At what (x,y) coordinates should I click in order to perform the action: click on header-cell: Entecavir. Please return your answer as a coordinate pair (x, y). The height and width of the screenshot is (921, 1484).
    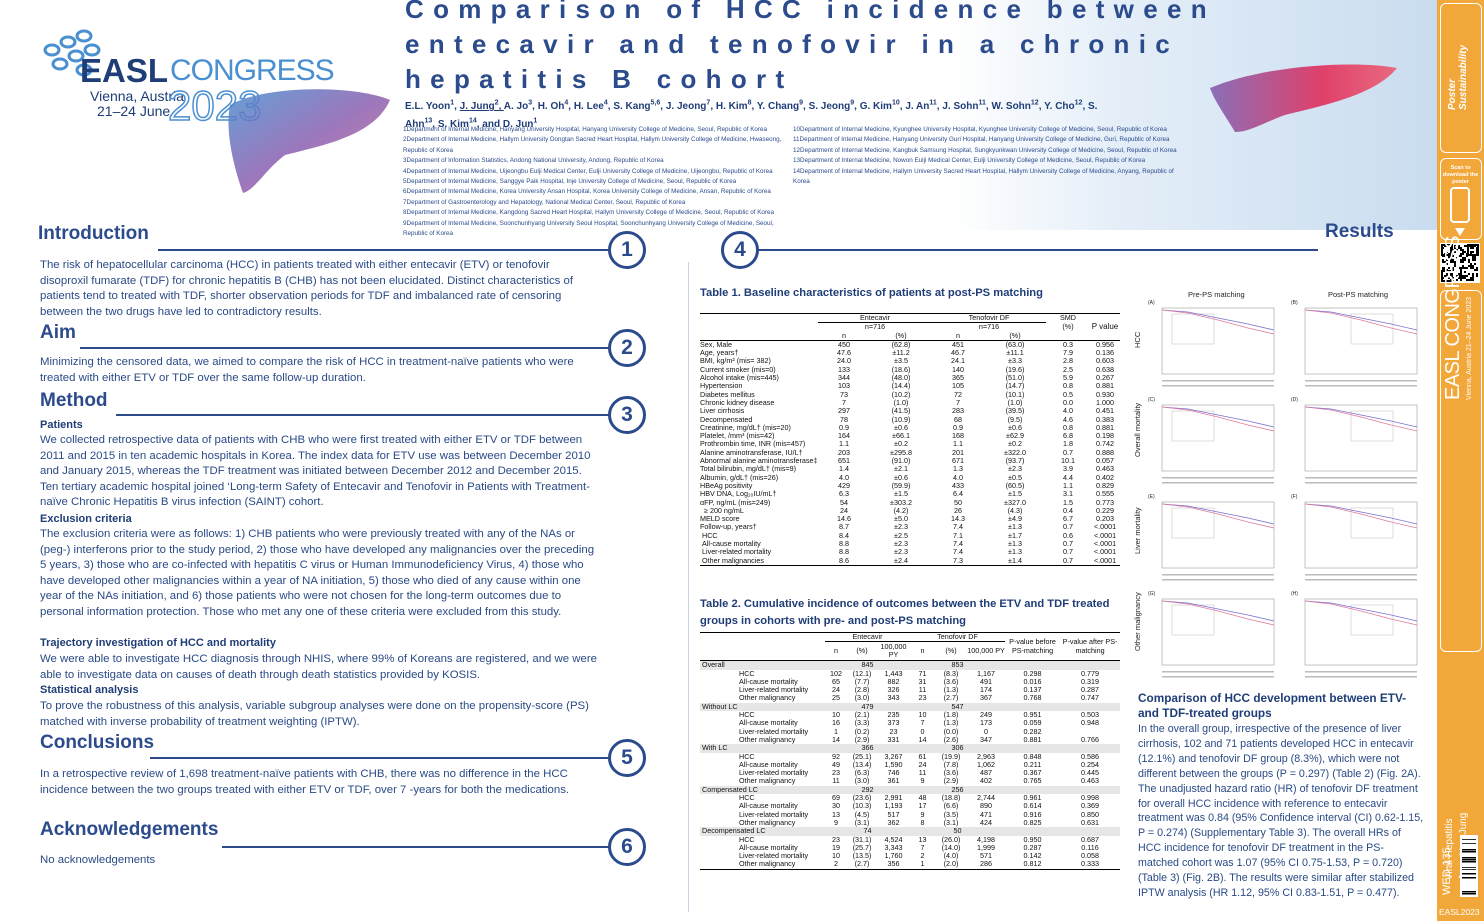
    Looking at the image, I should click on (875, 317).